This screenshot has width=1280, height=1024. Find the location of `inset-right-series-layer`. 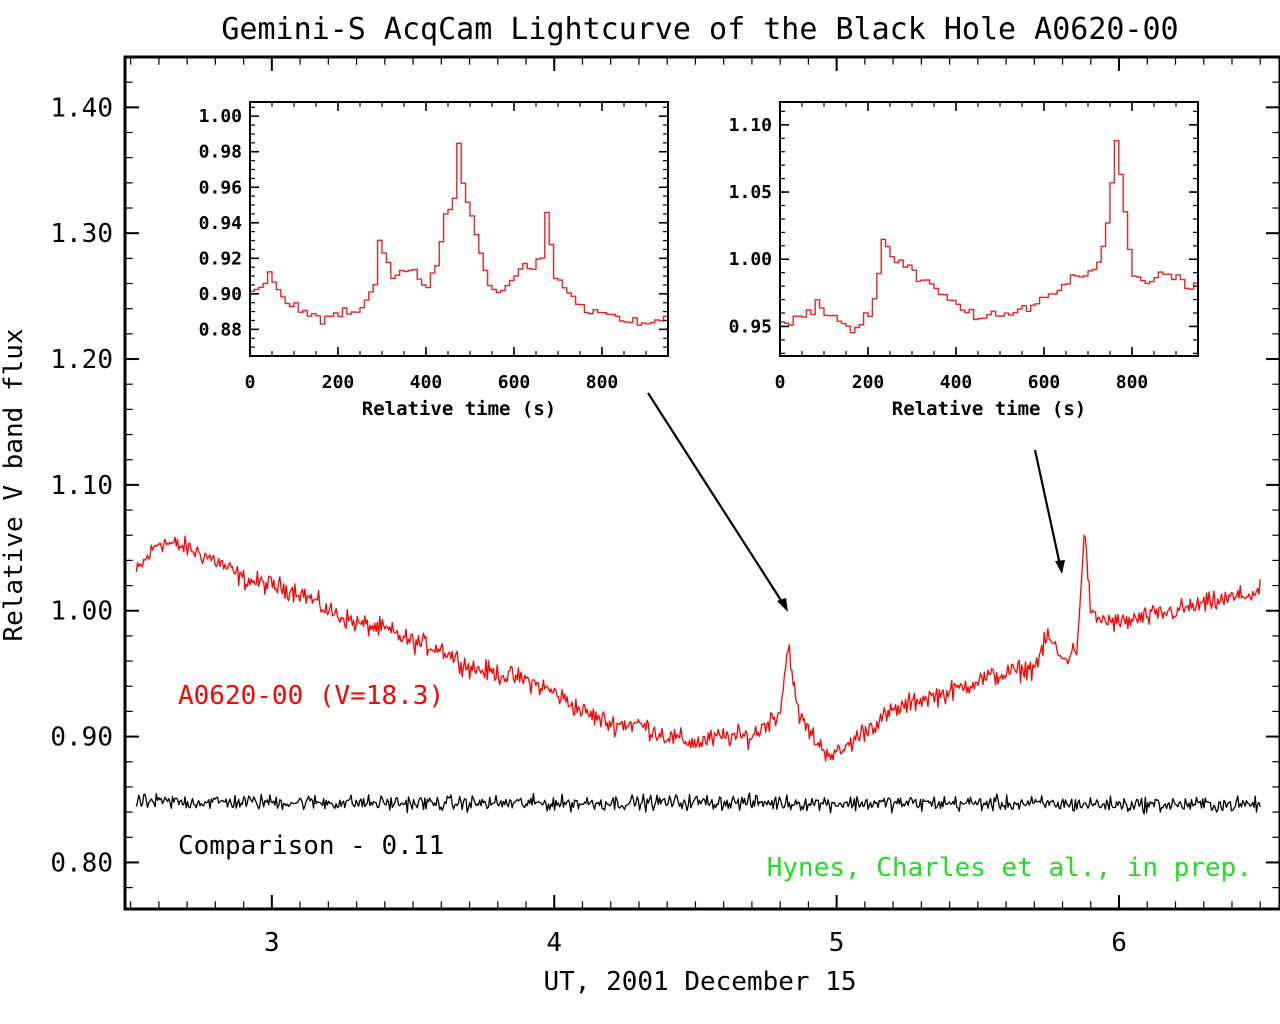

inset-right-series-layer is located at coordinates (989, 236).